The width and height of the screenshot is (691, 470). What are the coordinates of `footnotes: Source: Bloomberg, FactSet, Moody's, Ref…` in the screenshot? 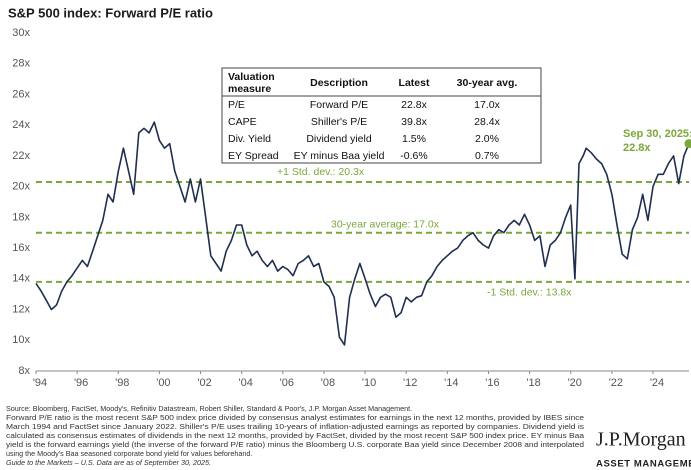 It's located at (295, 435).